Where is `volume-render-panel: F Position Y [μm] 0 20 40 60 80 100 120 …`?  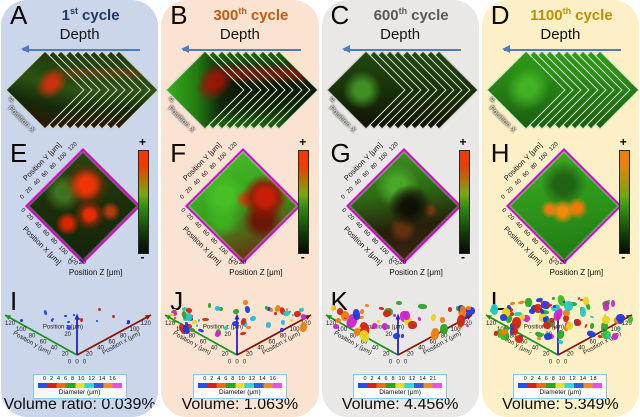 volume-render-panel: F Position Y [μm] 0 20 40 60 80 100 120 … is located at coordinates (239, 210).